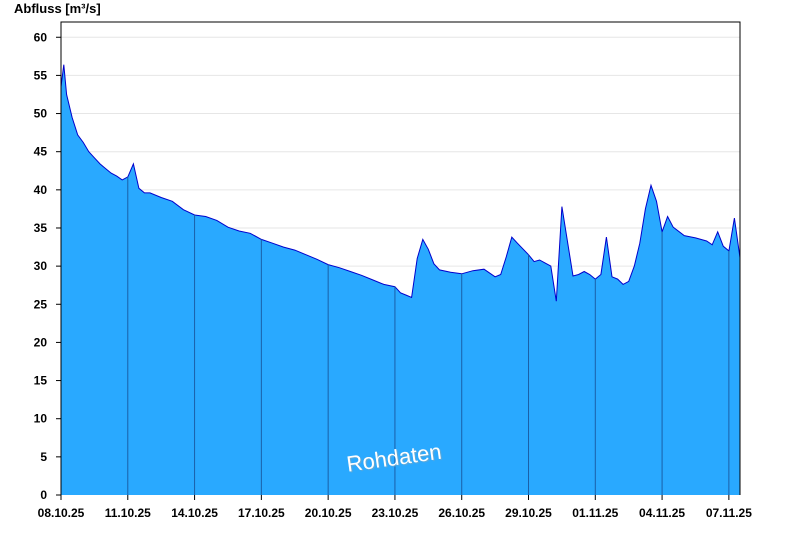 The height and width of the screenshot is (550, 800). I want to click on x-tick-label: 01.11.25, so click(595, 513).